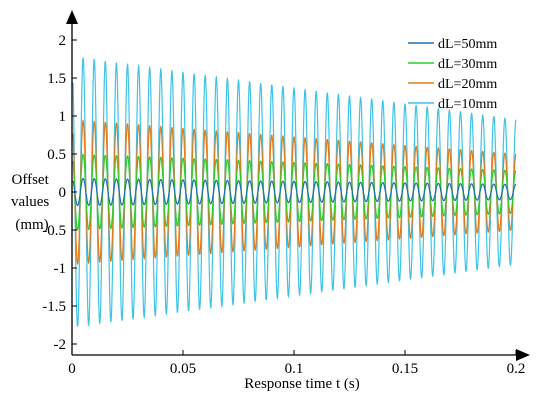 Image resolution: width=550 pixels, height=404 pixels. I want to click on x-ticks: 0 0.05 0.1 0.15 0.2, so click(296, 363).